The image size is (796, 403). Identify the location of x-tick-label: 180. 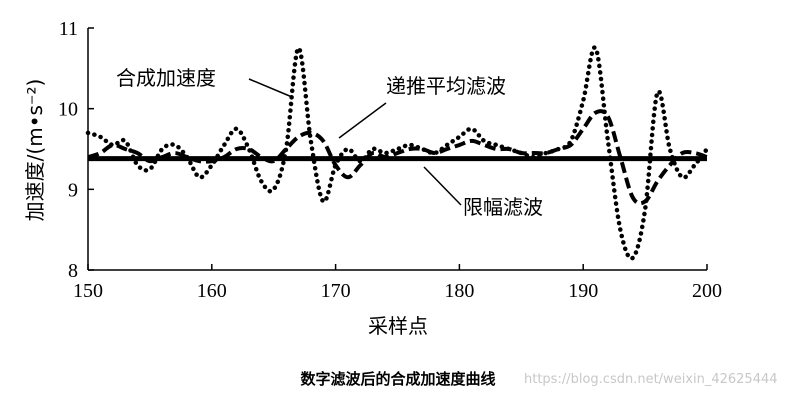
(459, 291).